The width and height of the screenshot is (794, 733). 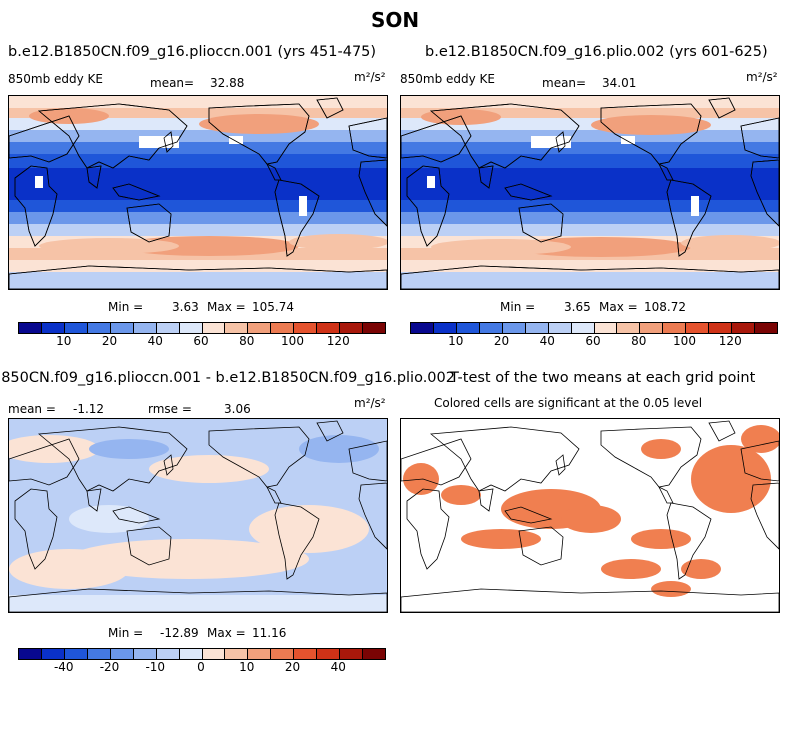 I want to click on panel3-min-value: -12.89, so click(x=179, y=633).